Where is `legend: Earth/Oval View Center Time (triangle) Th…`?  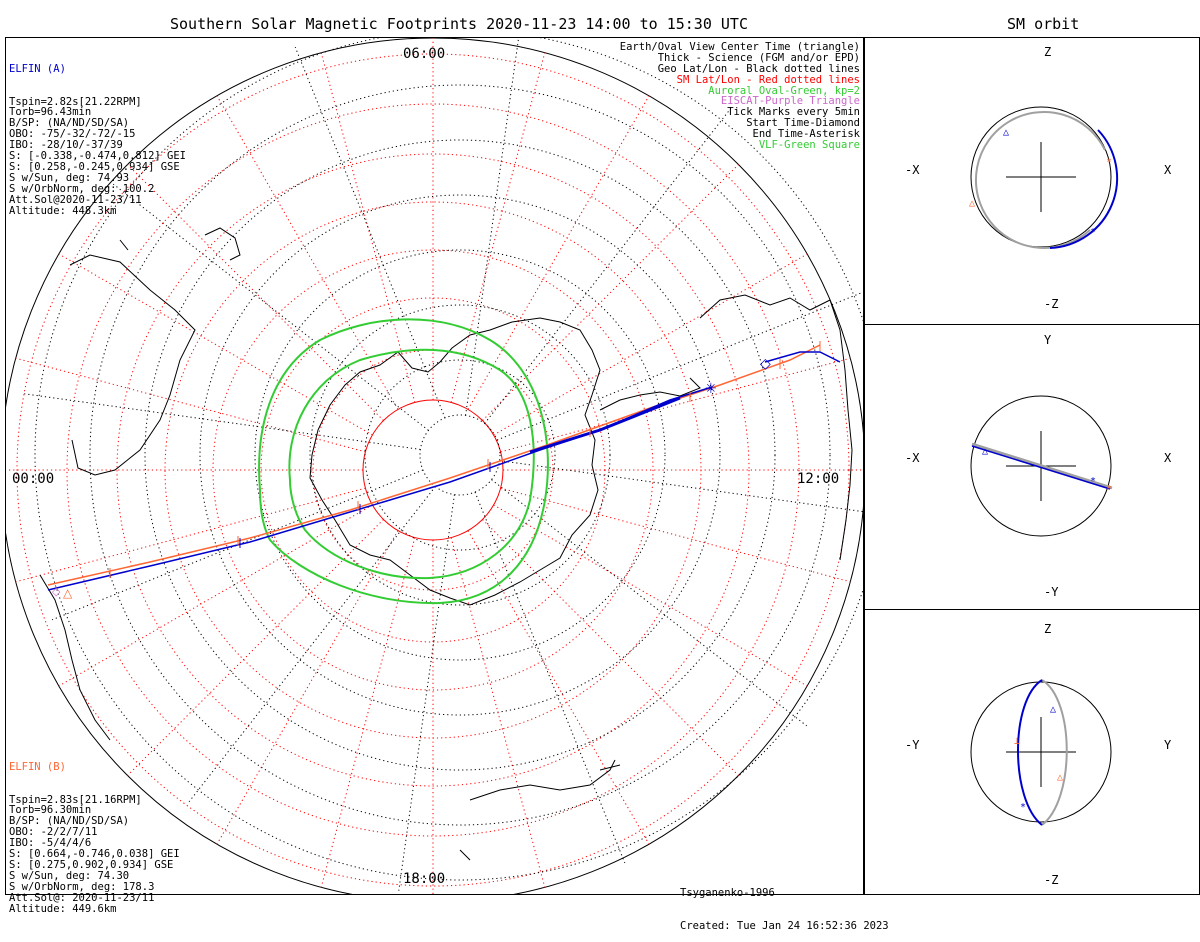
legend: Earth/Oval View Center Time (triangle) Th… is located at coordinates (740, 96).